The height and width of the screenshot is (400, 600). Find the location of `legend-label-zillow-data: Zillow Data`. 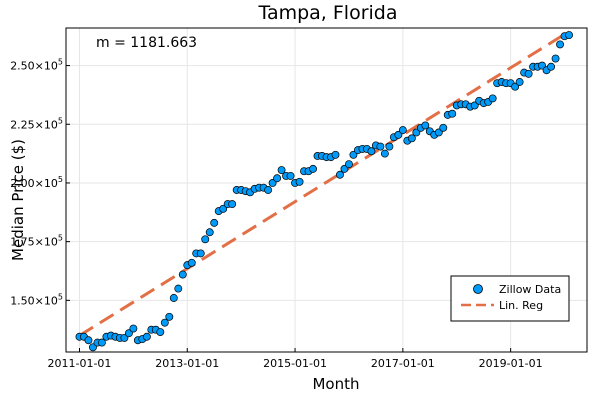

legend-label-zillow-data: Zillow Data is located at coordinates (530, 289).